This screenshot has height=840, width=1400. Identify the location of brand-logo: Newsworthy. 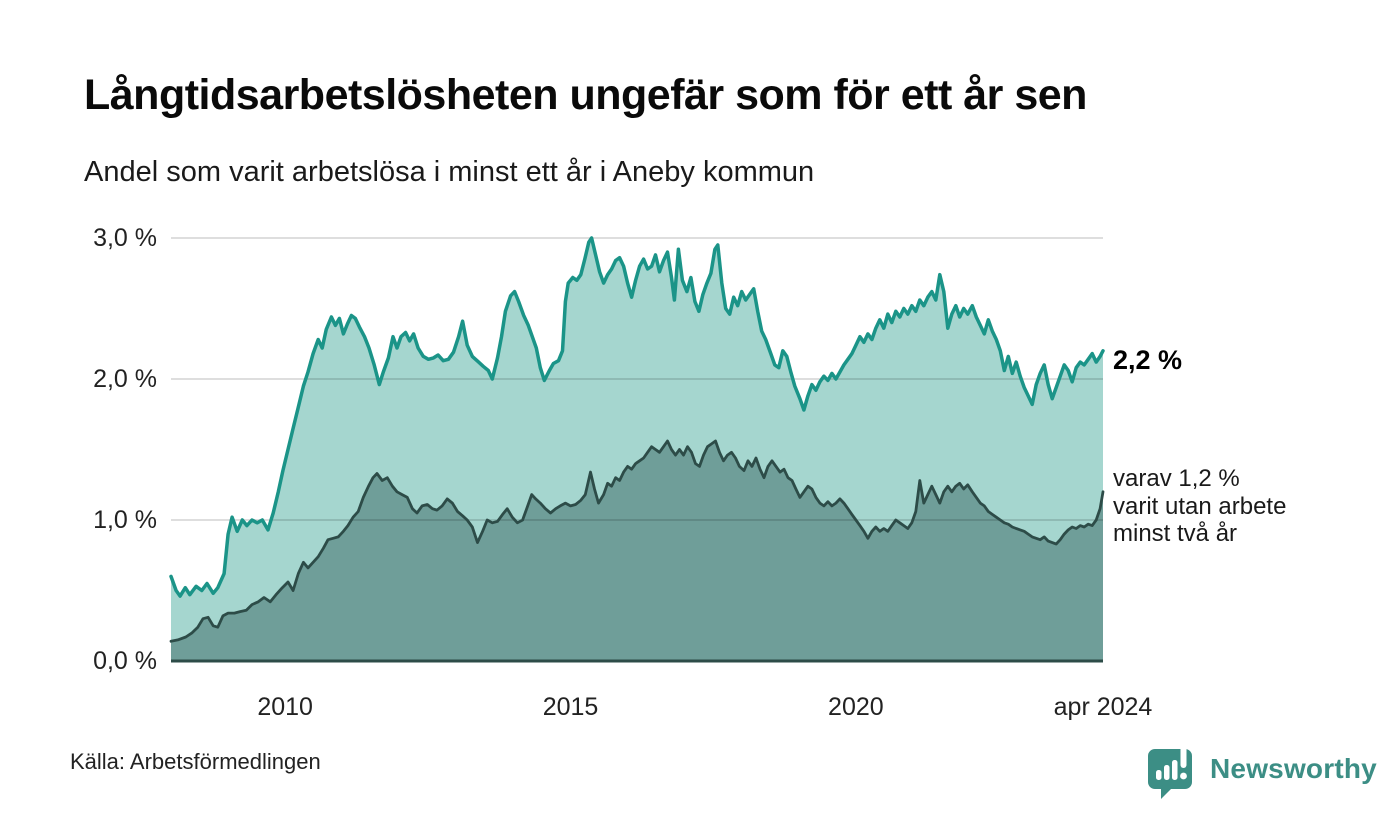
(1262, 769).